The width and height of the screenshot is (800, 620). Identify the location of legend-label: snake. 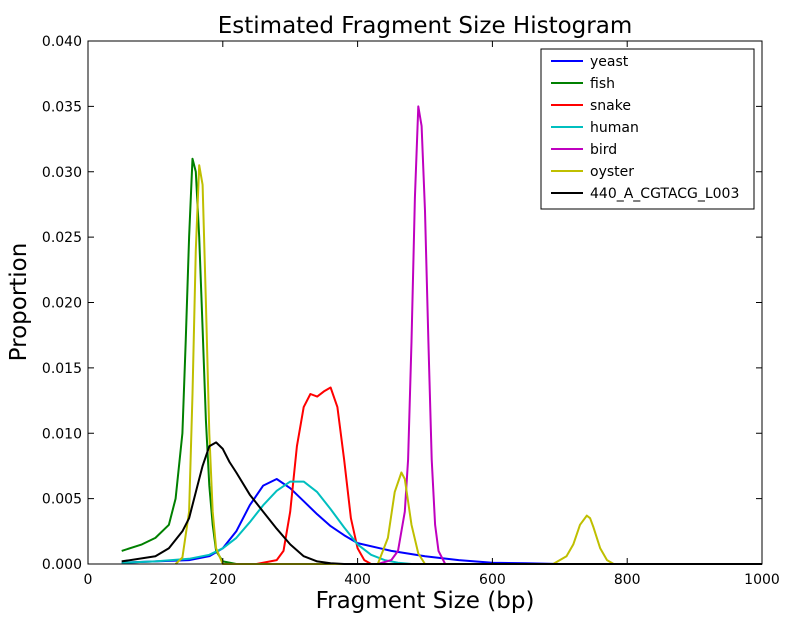
(610, 106).